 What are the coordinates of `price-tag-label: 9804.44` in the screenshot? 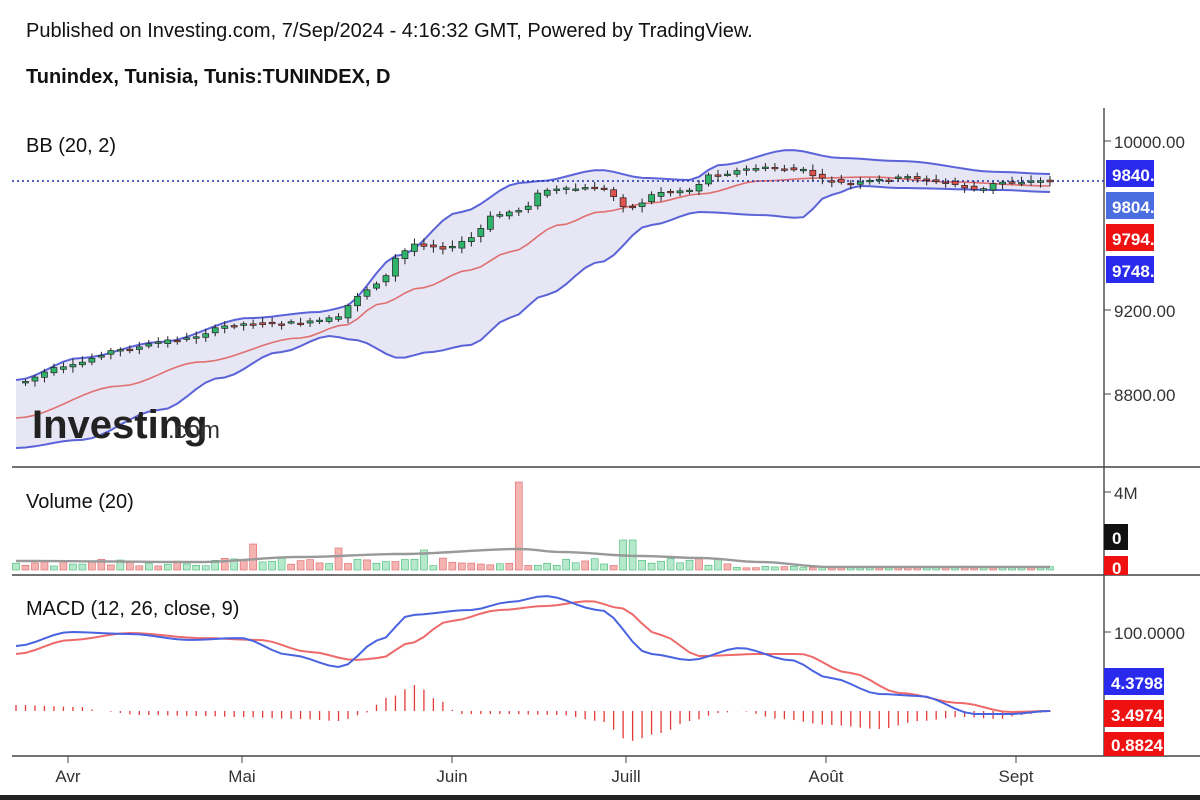 It's located at (1143, 207).